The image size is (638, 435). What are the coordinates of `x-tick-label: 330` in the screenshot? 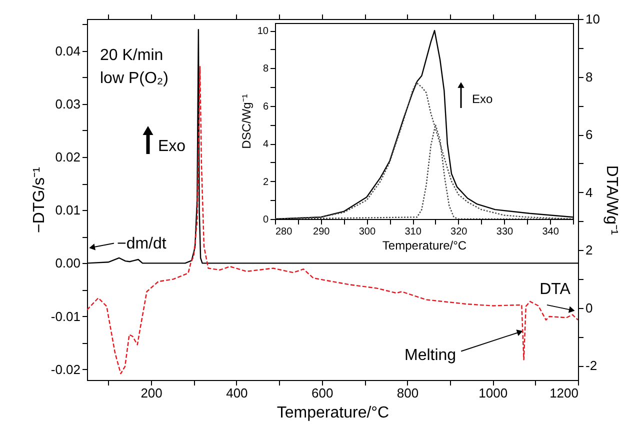 It's located at (505, 232).